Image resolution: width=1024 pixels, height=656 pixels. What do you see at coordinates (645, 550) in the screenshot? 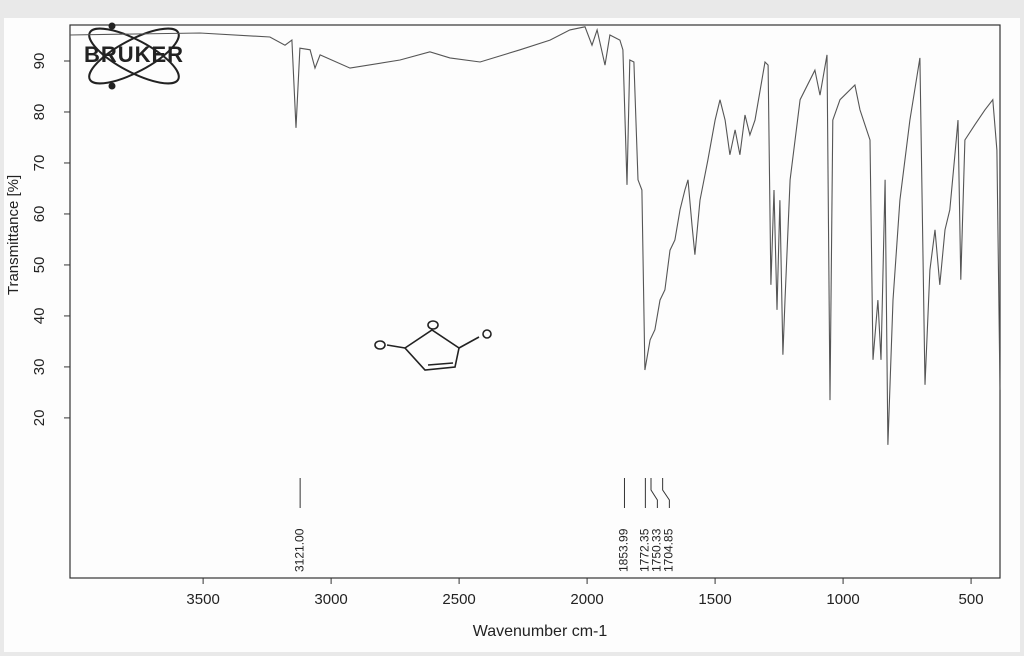
I see `peak-label: 1772.35` at bounding box center [645, 550].